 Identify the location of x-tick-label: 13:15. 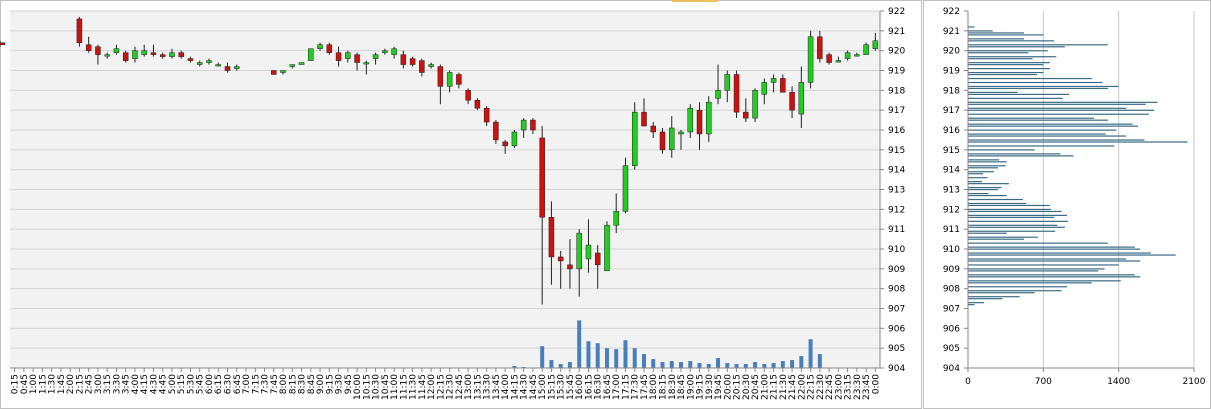
(478, 387).